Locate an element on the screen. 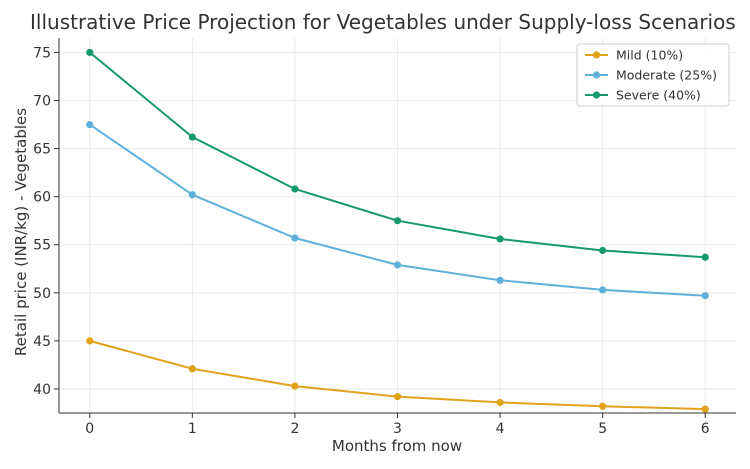  legend-label-moderate-25: Moderate (25%) is located at coordinates (666, 75).